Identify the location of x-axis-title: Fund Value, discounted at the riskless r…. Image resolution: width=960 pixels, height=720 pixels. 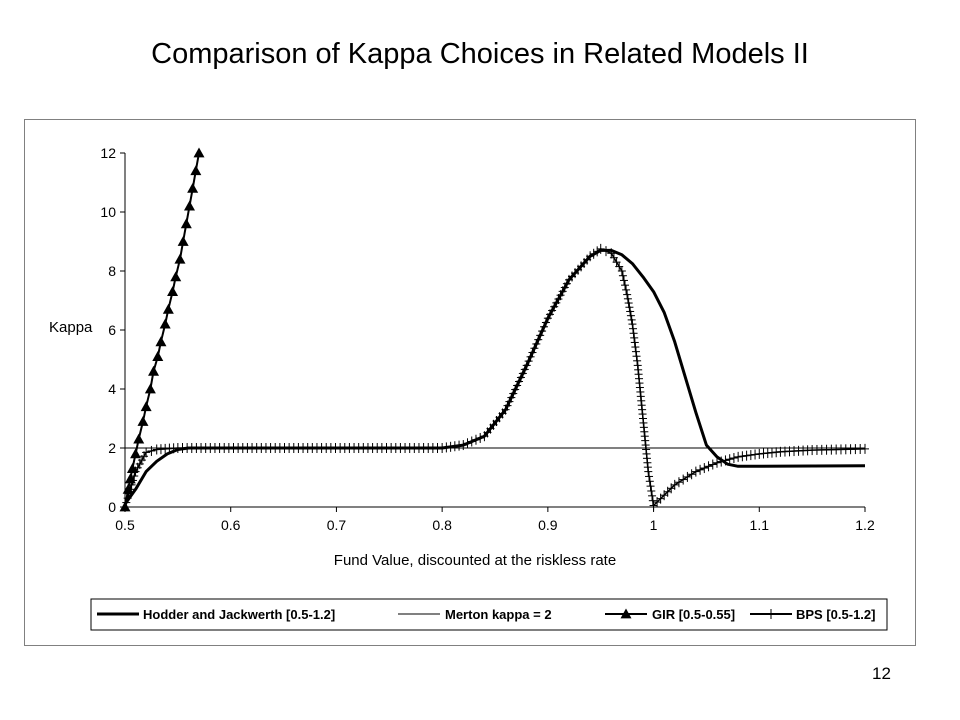
(475, 560).